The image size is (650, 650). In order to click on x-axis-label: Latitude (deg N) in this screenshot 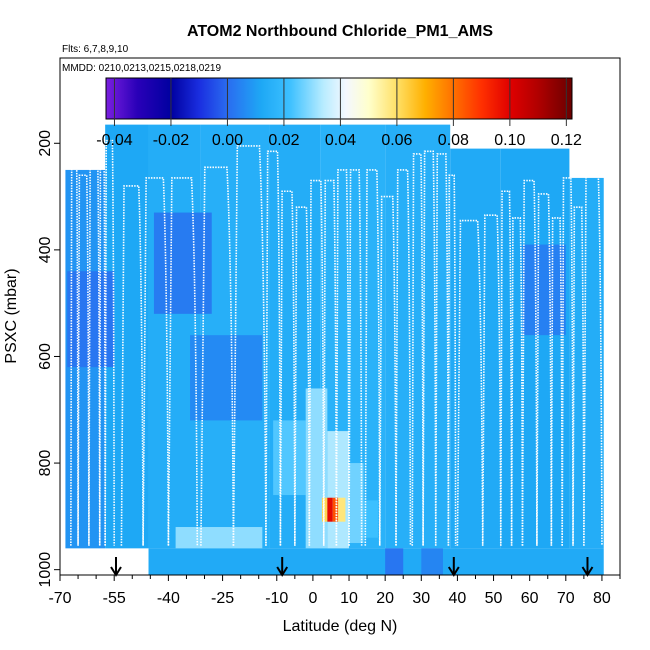, I will do `click(340, 626)`.